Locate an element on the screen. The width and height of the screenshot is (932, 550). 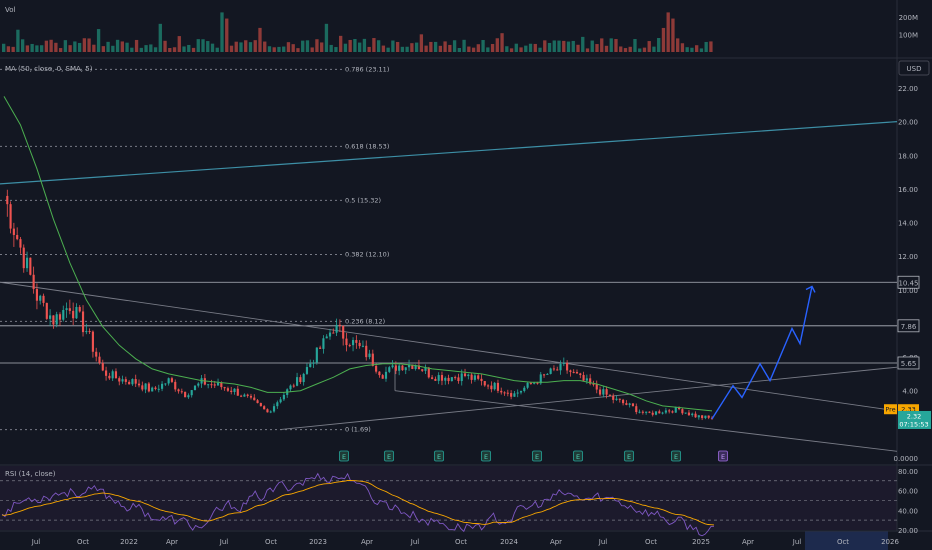
pre-market-tag is located at coordinates (890, 409).